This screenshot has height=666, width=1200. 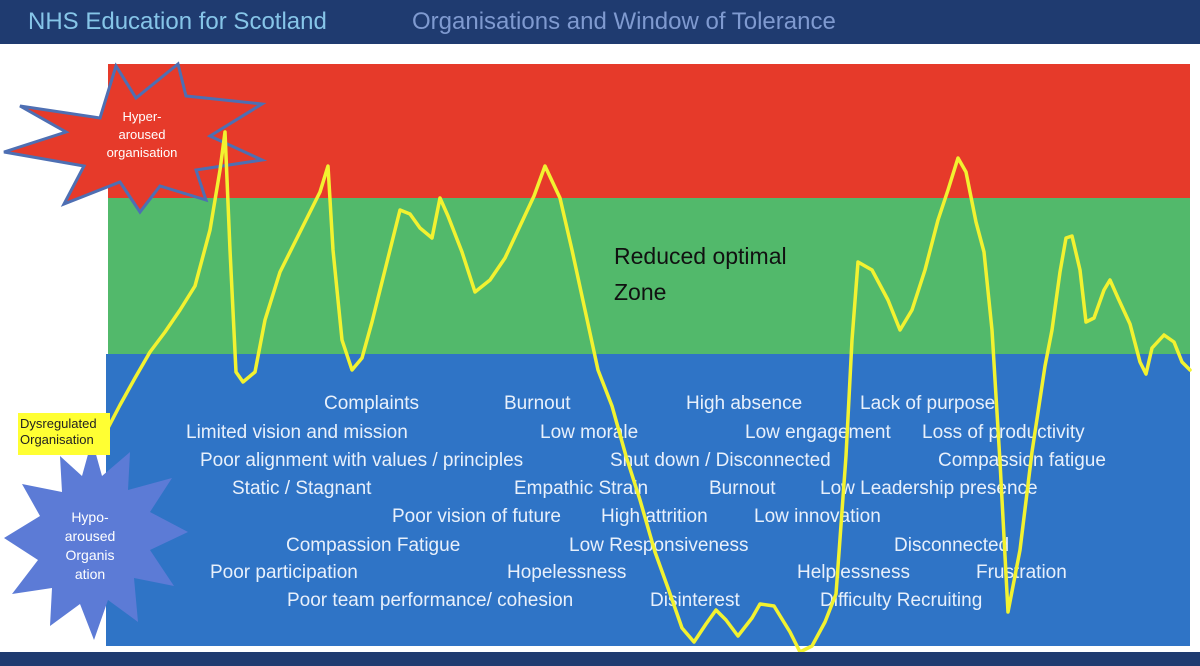 What do you see at coordinates (1003, 432) in the screenshot?
I see `term-loss-of-productivity: Loss of productivity` at bounding box center [1003, 432].